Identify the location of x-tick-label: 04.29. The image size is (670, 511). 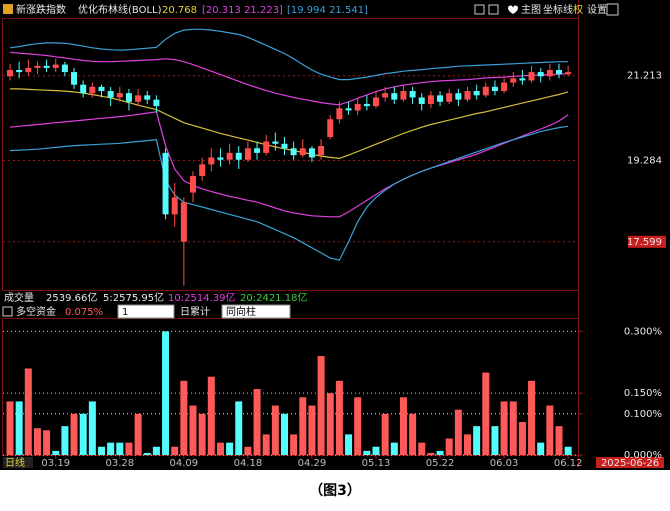
(312, 463).